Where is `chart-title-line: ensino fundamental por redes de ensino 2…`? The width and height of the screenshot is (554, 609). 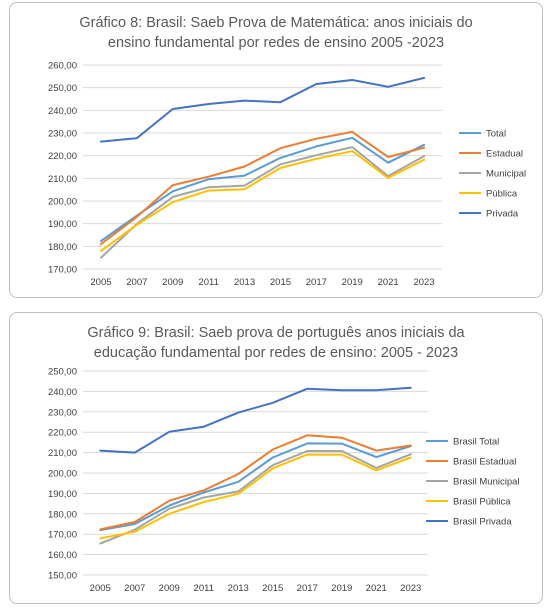 chart-title-line: ensino fundamental por redes de ensino 2… is located at coordinates (276, 43).